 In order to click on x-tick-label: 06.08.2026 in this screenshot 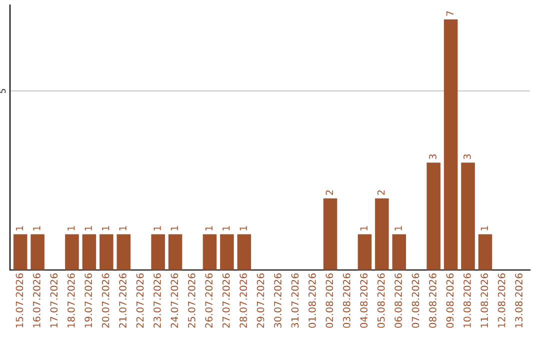, I will do `click(398, 300)`.